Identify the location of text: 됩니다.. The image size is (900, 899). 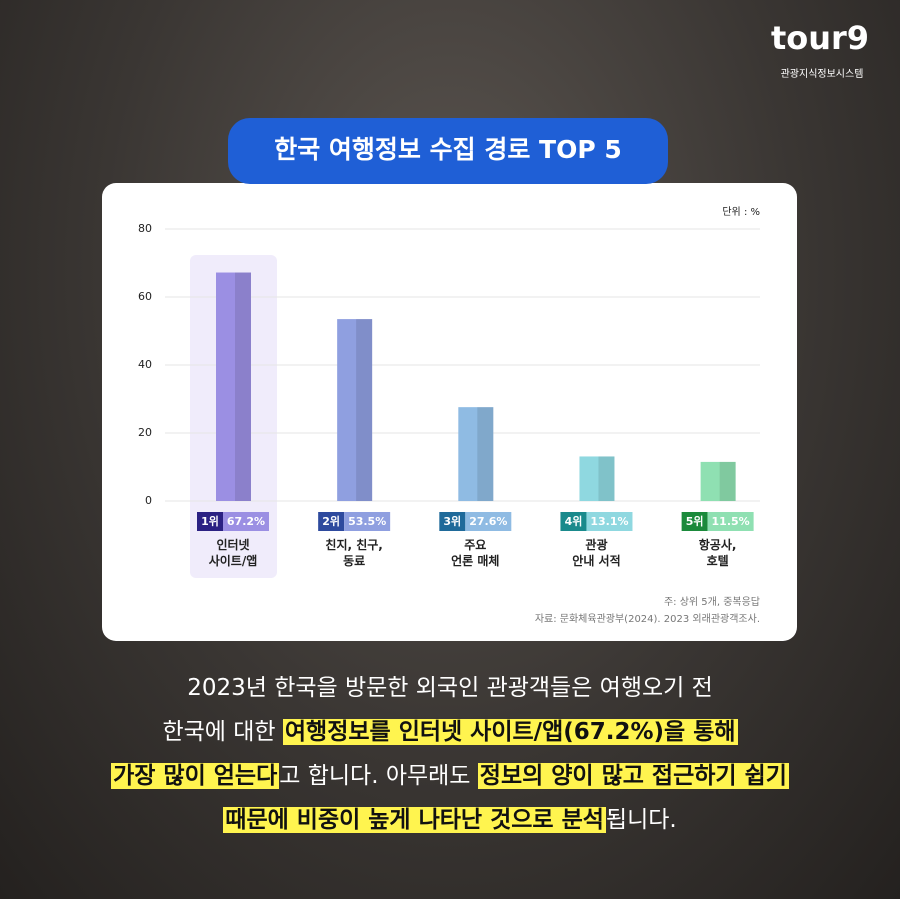
(641, 820).